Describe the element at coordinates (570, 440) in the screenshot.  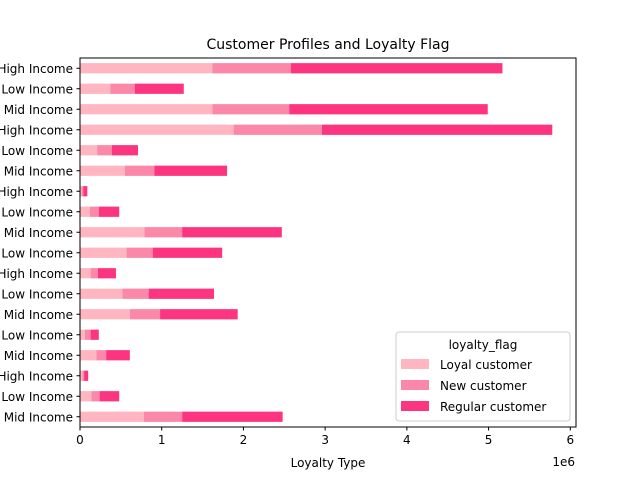
I see `x-tick-label: 6` at that location.